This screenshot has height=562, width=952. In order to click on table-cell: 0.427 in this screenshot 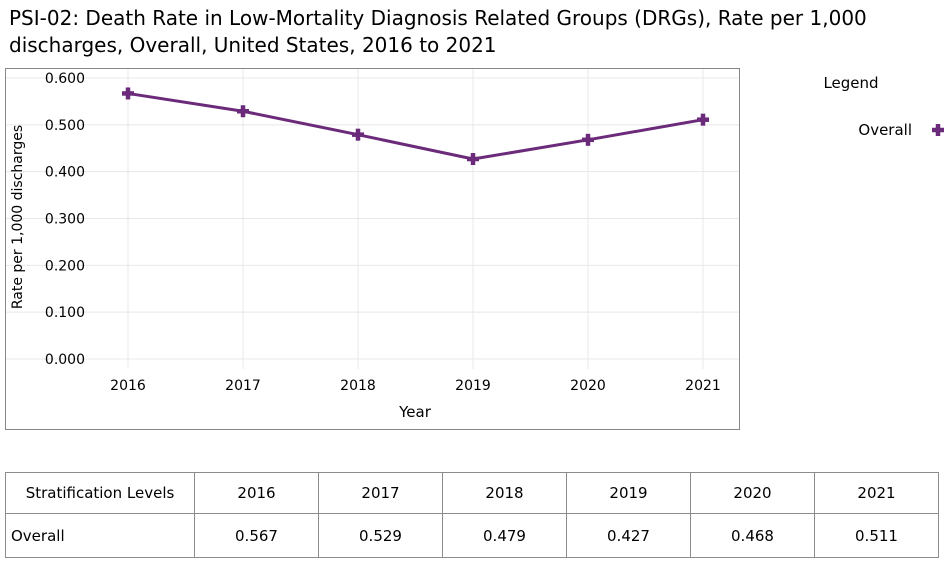, I will do `click(628, 535)`.